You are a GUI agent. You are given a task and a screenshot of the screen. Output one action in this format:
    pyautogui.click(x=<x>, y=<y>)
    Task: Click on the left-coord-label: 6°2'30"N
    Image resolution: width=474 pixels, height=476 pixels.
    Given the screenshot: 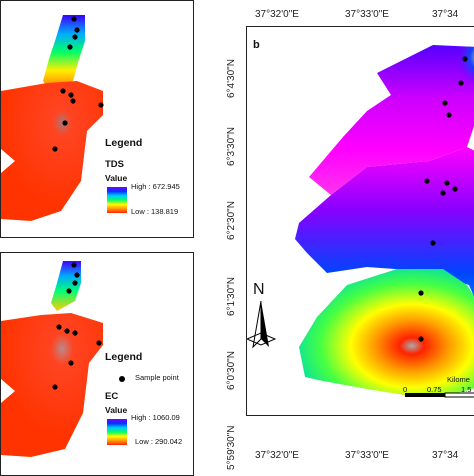 What is the action you would take?
    pyautogui.click(x=231, y=220)
    